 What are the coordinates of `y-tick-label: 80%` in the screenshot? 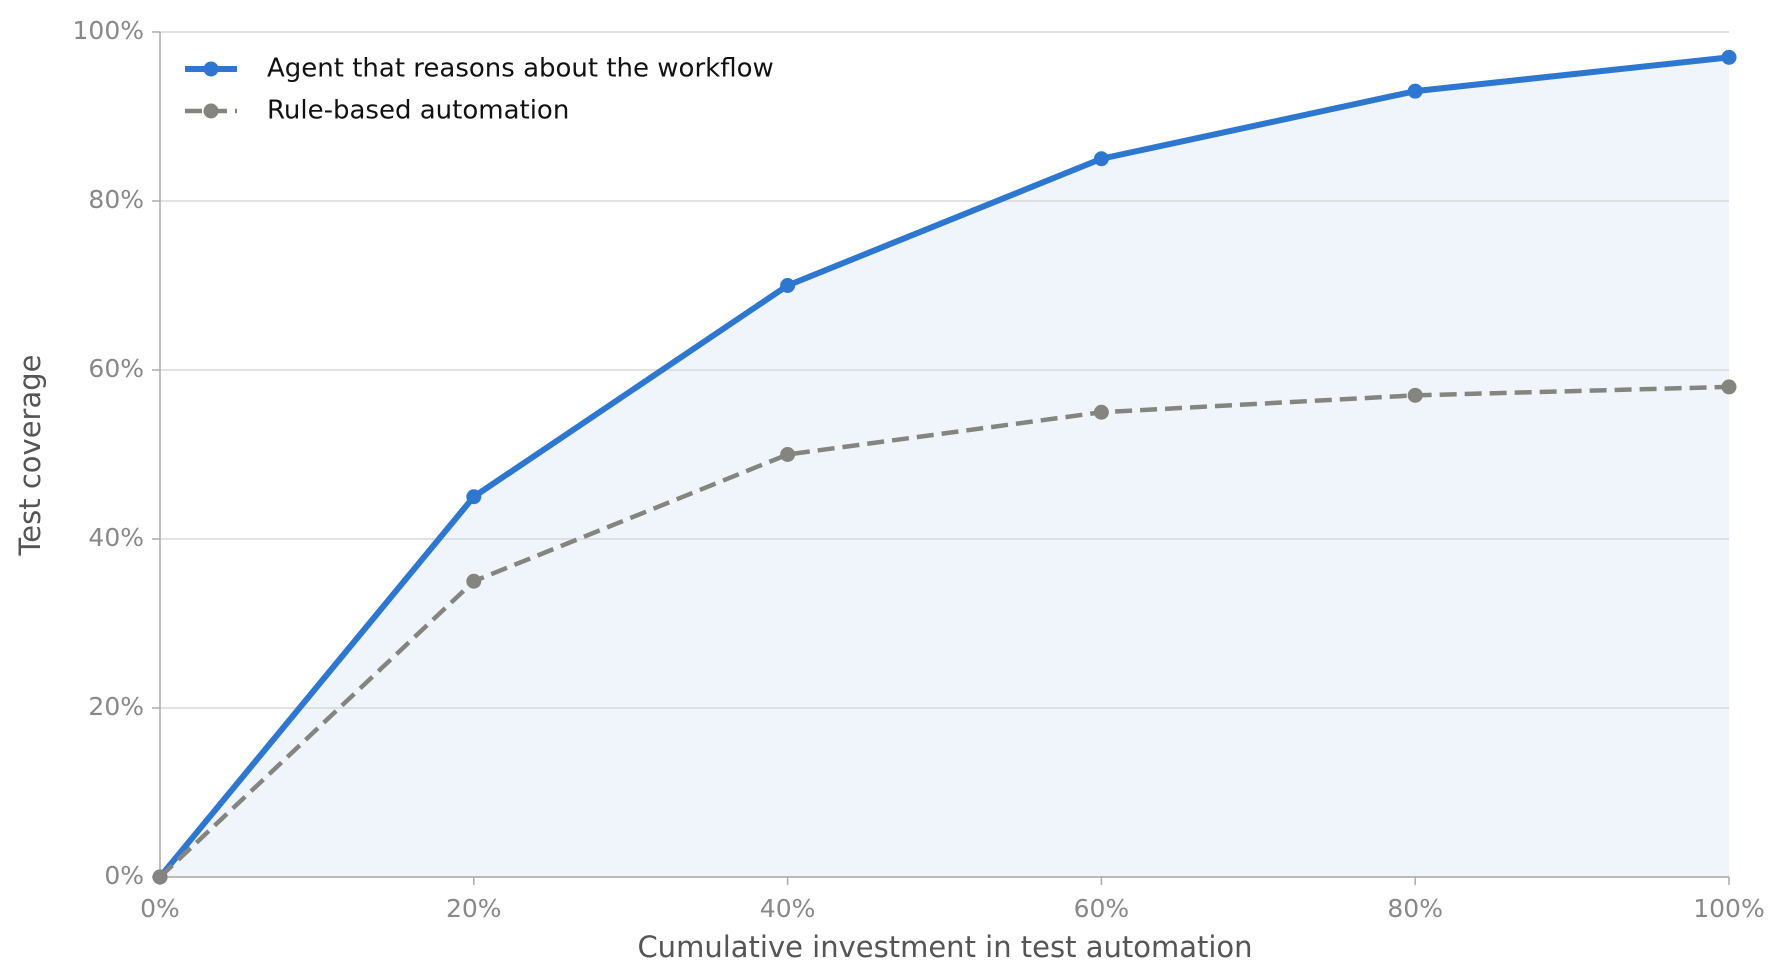 It's located at (116, 199).